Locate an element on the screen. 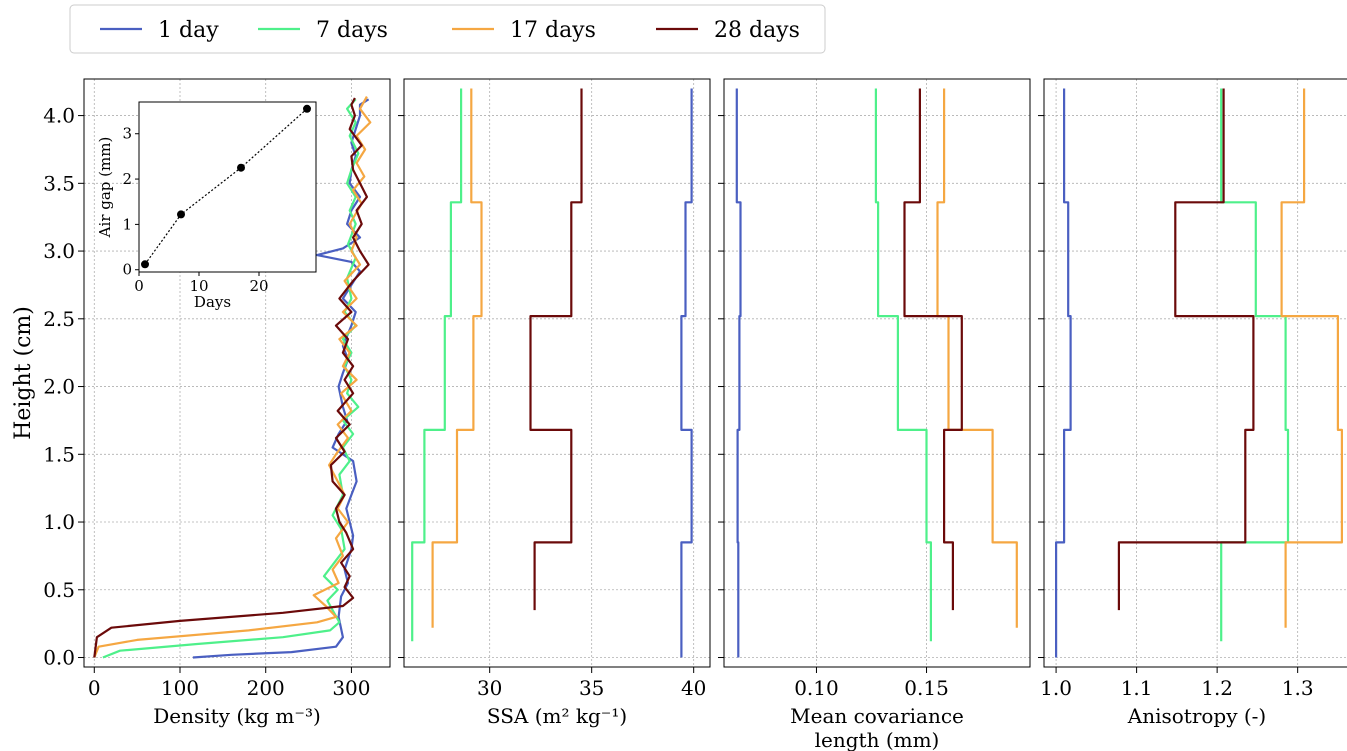  xtick-label-anisotropy-0: 1.0 is located at coordinates (1056, 688).